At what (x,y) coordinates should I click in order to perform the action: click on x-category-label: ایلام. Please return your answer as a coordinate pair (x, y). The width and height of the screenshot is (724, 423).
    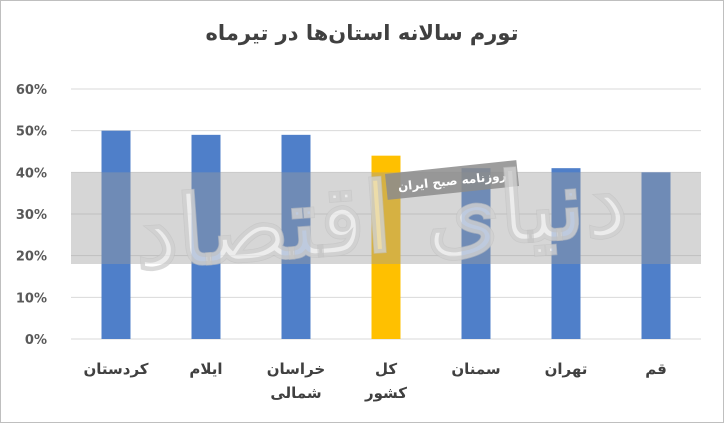
    Looking at the image, I should click on (205, 369).